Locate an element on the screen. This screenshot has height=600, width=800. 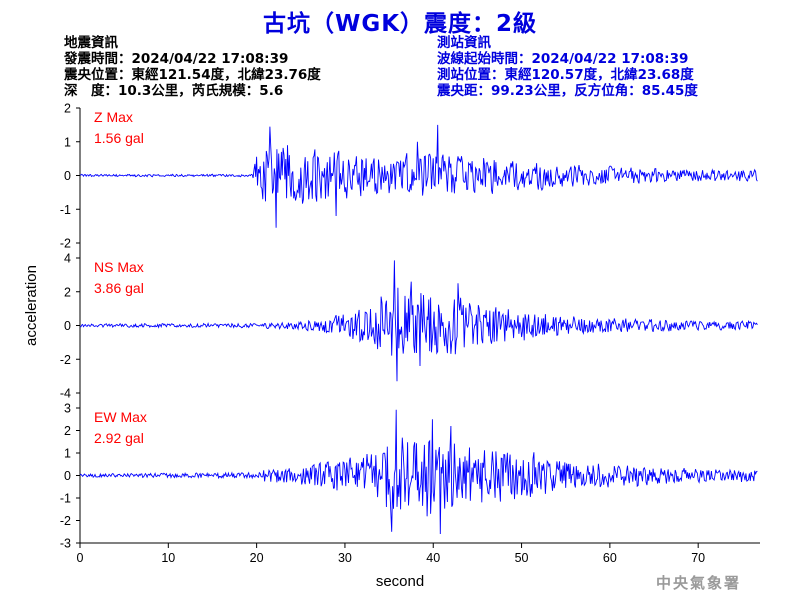
x-tick-label: 10 is located at coordinates (168, 558).